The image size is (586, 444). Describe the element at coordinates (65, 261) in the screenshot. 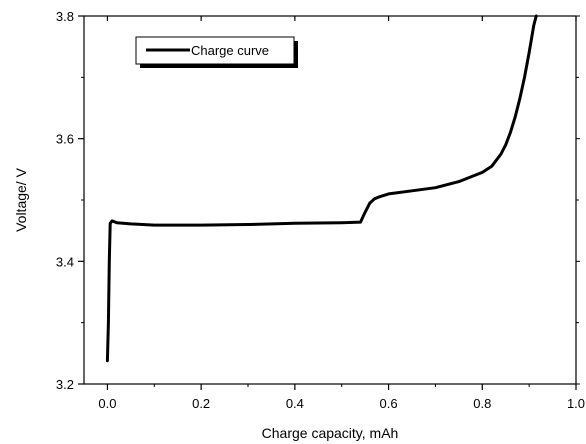

I see `y-tick-label: 3.4` at that location.